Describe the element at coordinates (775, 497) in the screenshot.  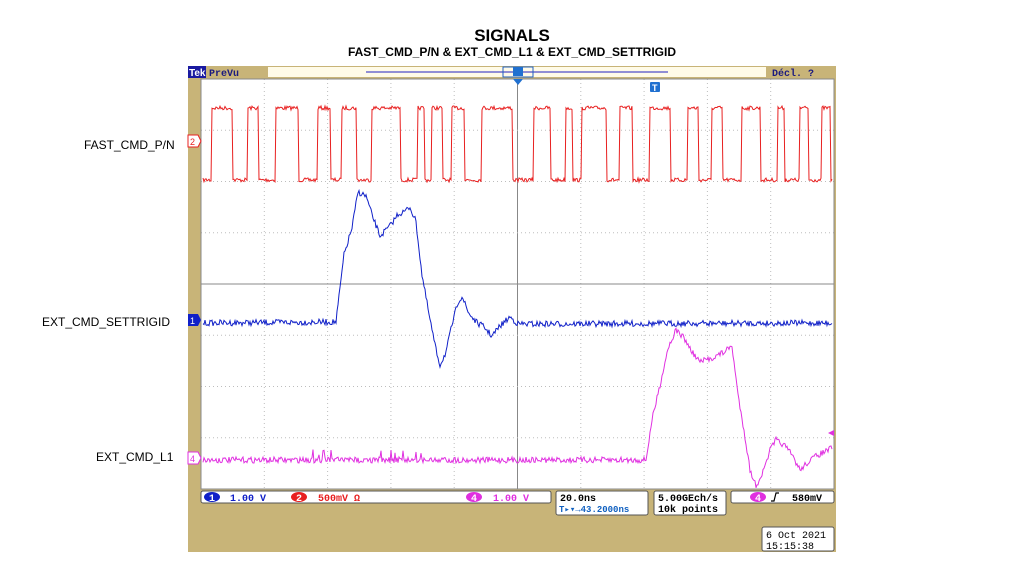
I see `rising-edge-icon` at that location.